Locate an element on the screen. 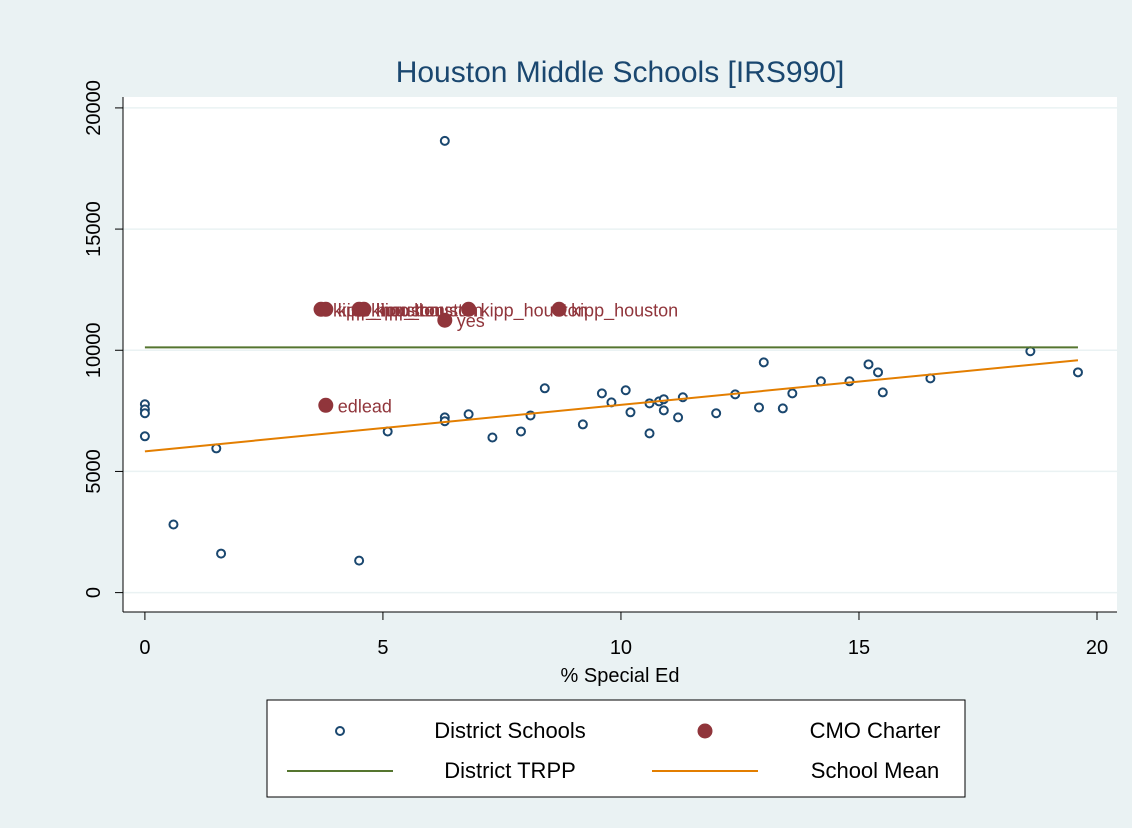 This screenshot has width=1132, height=828. x-tick-label: 0 is located at coordinates (144, 648).